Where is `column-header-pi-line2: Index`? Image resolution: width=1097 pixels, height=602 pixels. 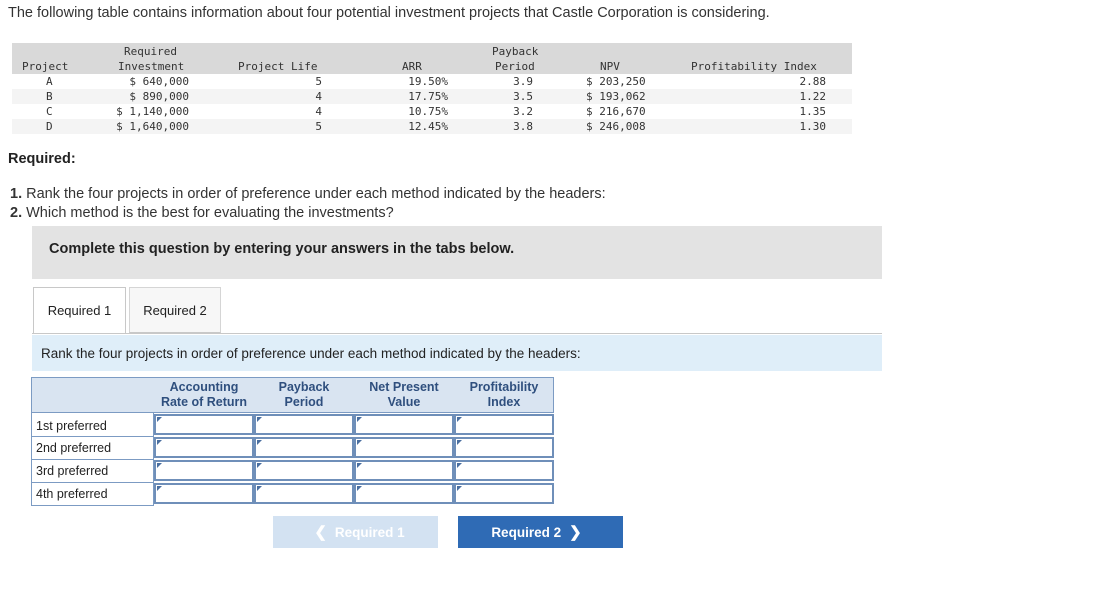
column-header-pi-line2: Index is located at coordinates (504, 402).